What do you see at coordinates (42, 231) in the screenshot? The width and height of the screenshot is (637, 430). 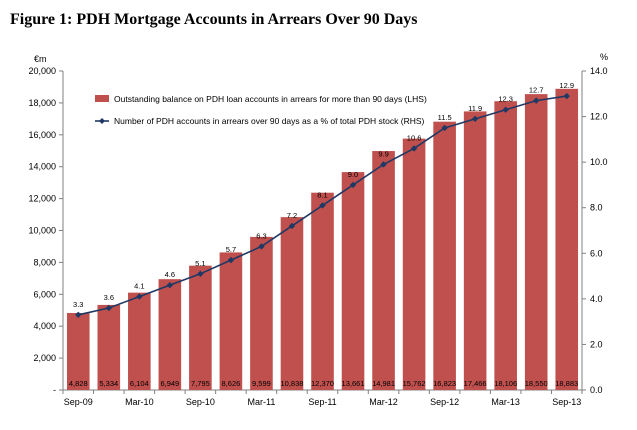 I see `left-tick-label: 10,000` at bounding box center [42, 231].